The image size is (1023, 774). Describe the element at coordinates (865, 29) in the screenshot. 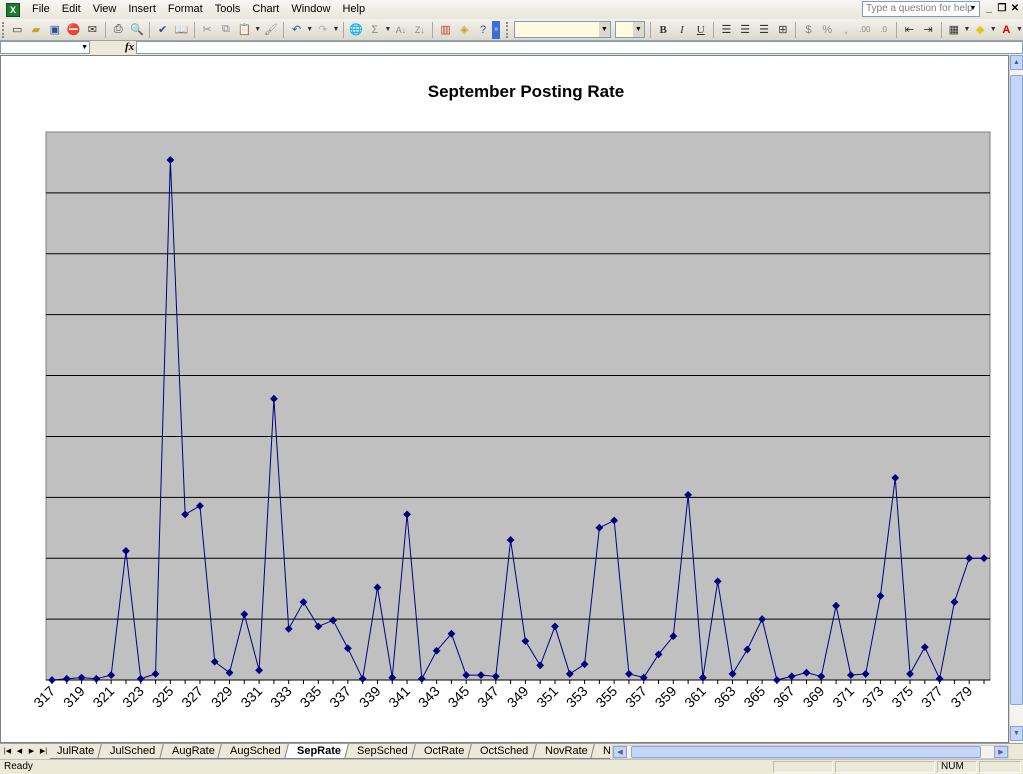

I see `increase-decimal-icon: .00` at that location.